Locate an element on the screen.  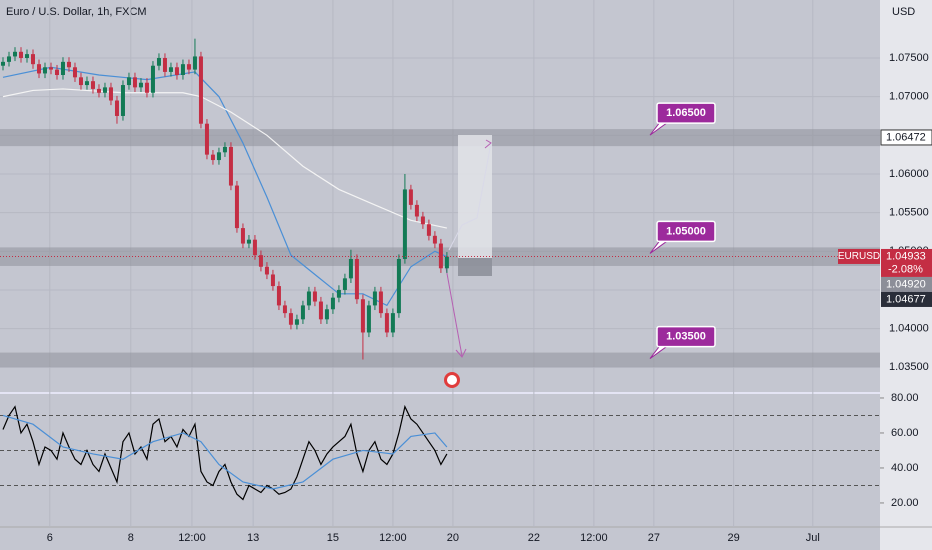
zone-label: 1.06500 is located at coordinates (686, 113).